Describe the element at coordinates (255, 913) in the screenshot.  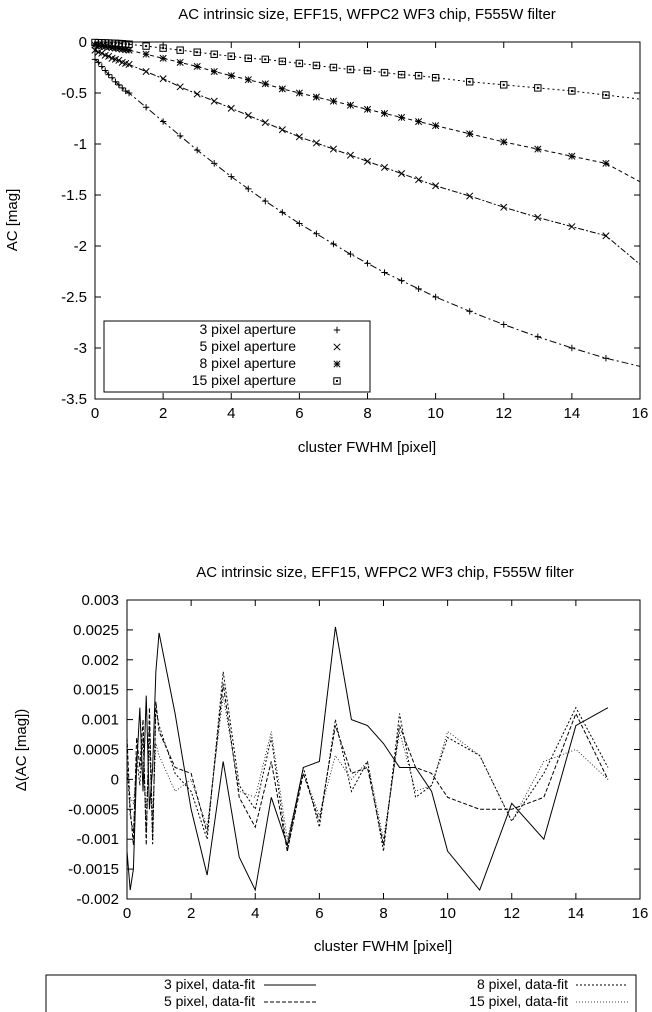
I see `chart2-x-tick-label: 4` at that location.